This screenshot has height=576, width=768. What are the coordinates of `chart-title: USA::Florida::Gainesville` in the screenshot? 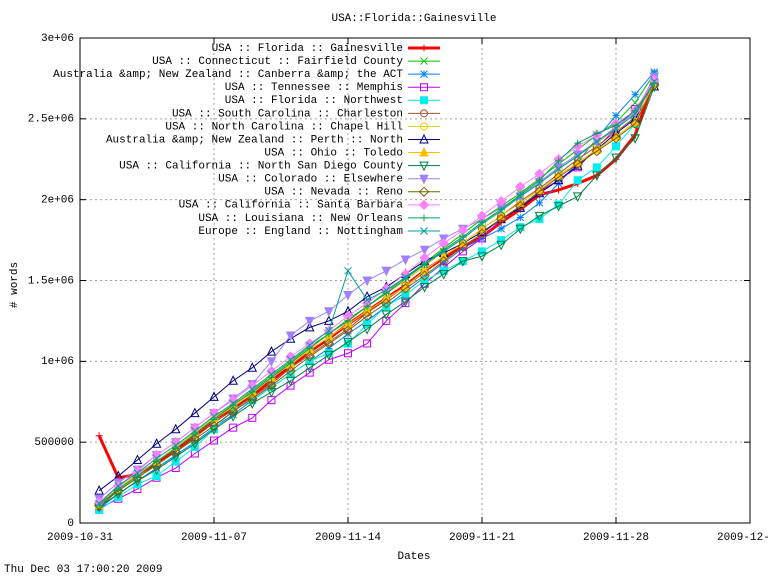 It's located at (413, 19).